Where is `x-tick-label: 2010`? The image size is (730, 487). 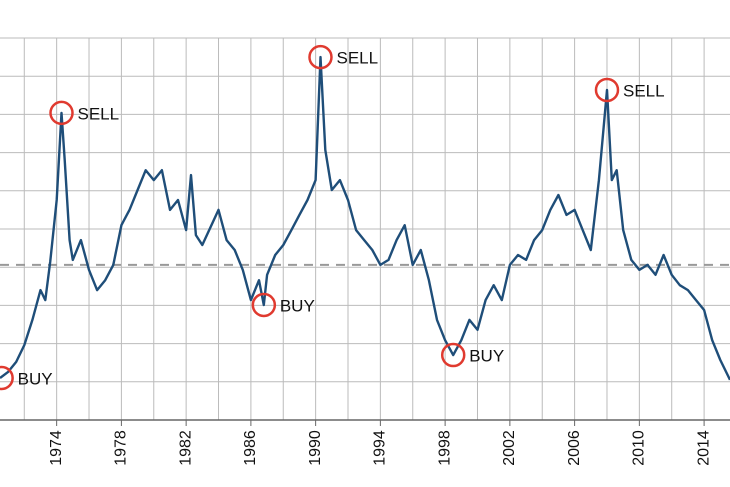 x-tick-label: 2010 is located at coordinates (639, 448).